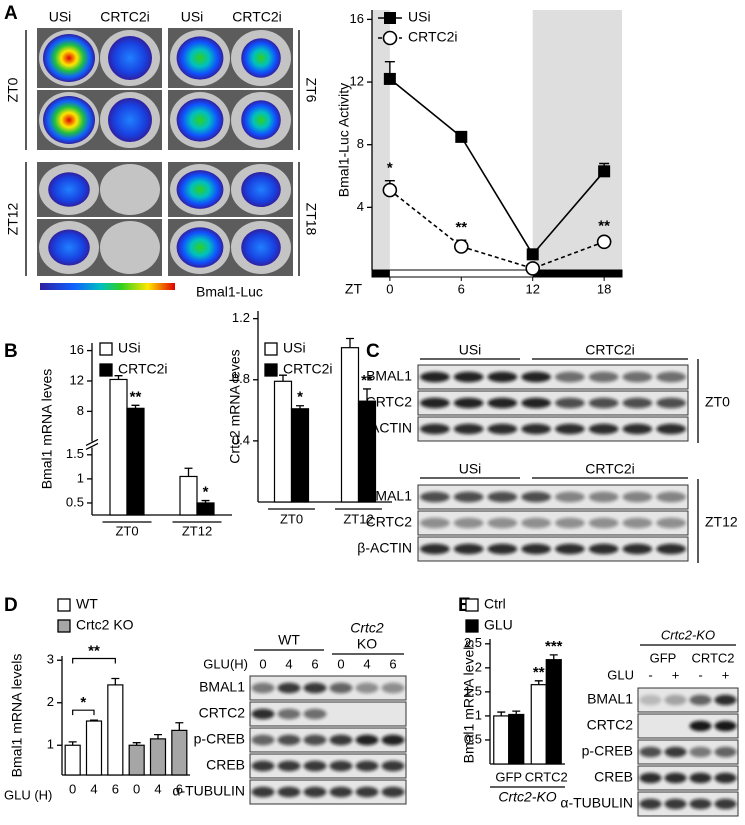  Describe the element at coordinates (604, 288) in the screenshot. I see `x-tick-label: 18` at that location.